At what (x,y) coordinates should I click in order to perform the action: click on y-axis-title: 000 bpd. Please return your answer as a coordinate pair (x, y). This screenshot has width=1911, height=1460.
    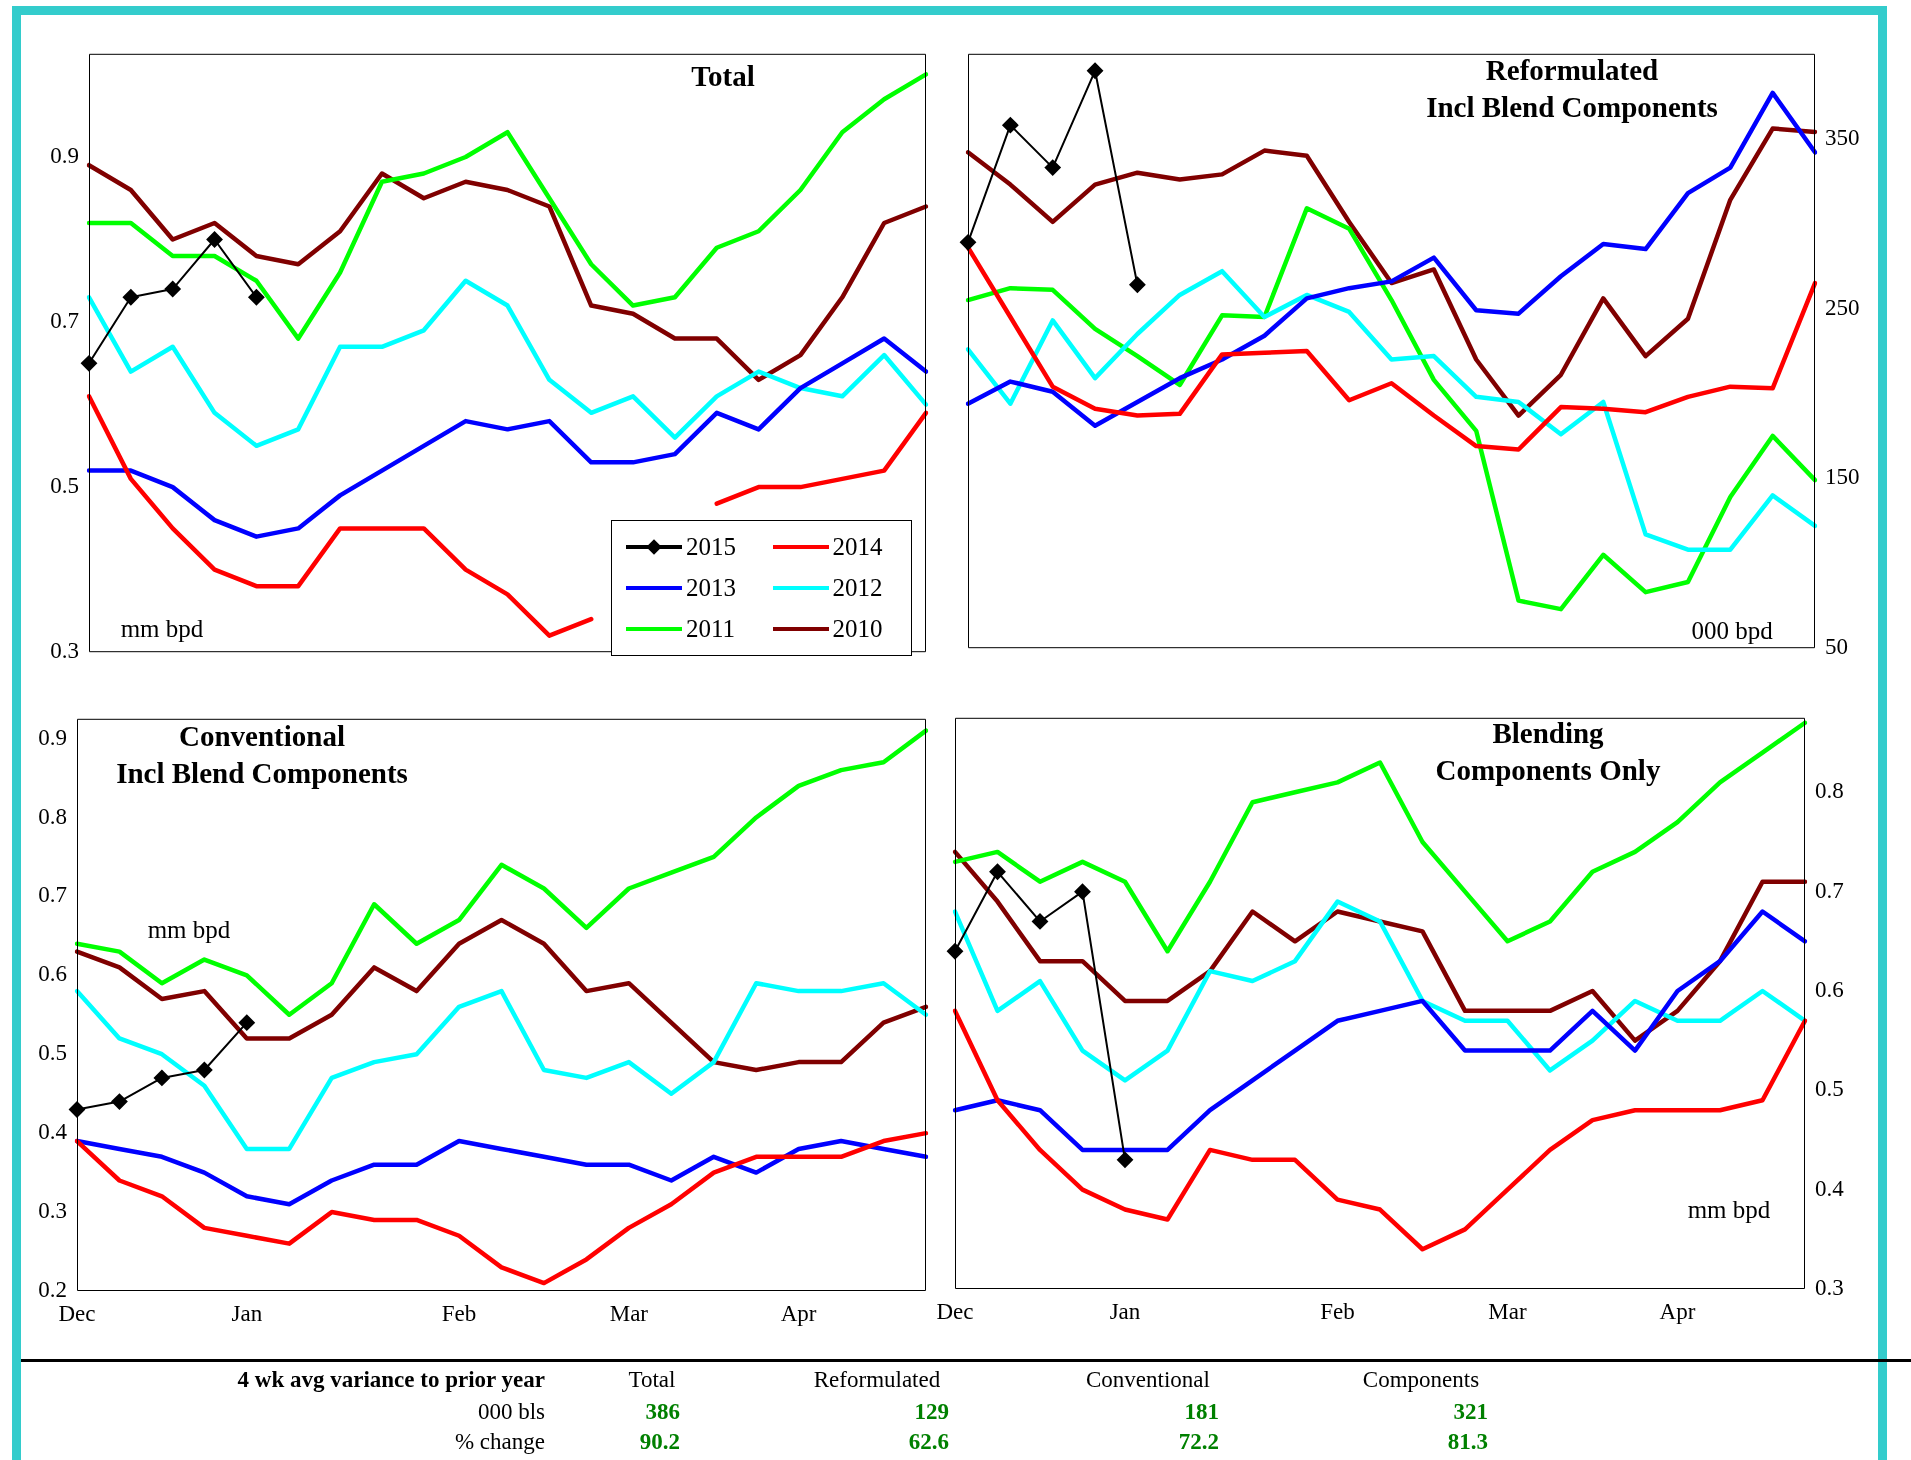
    Looking at the image, I should click on (1732, 631).